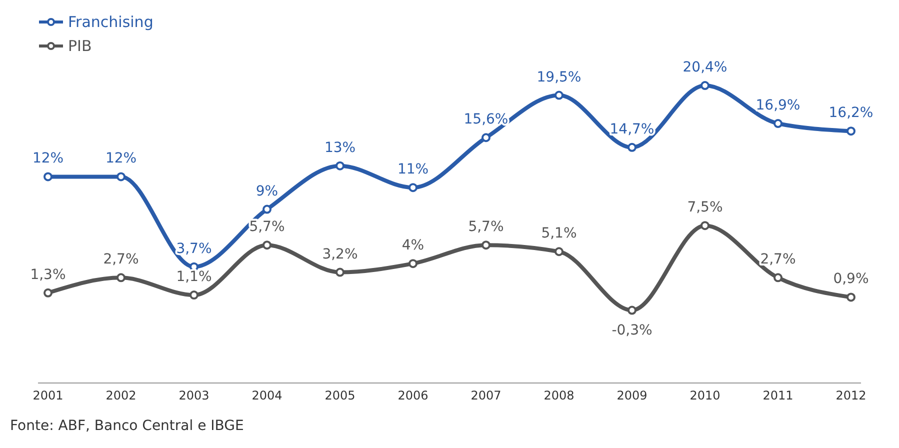  I want to click on data-label: 3,2%, so click(340, 254).